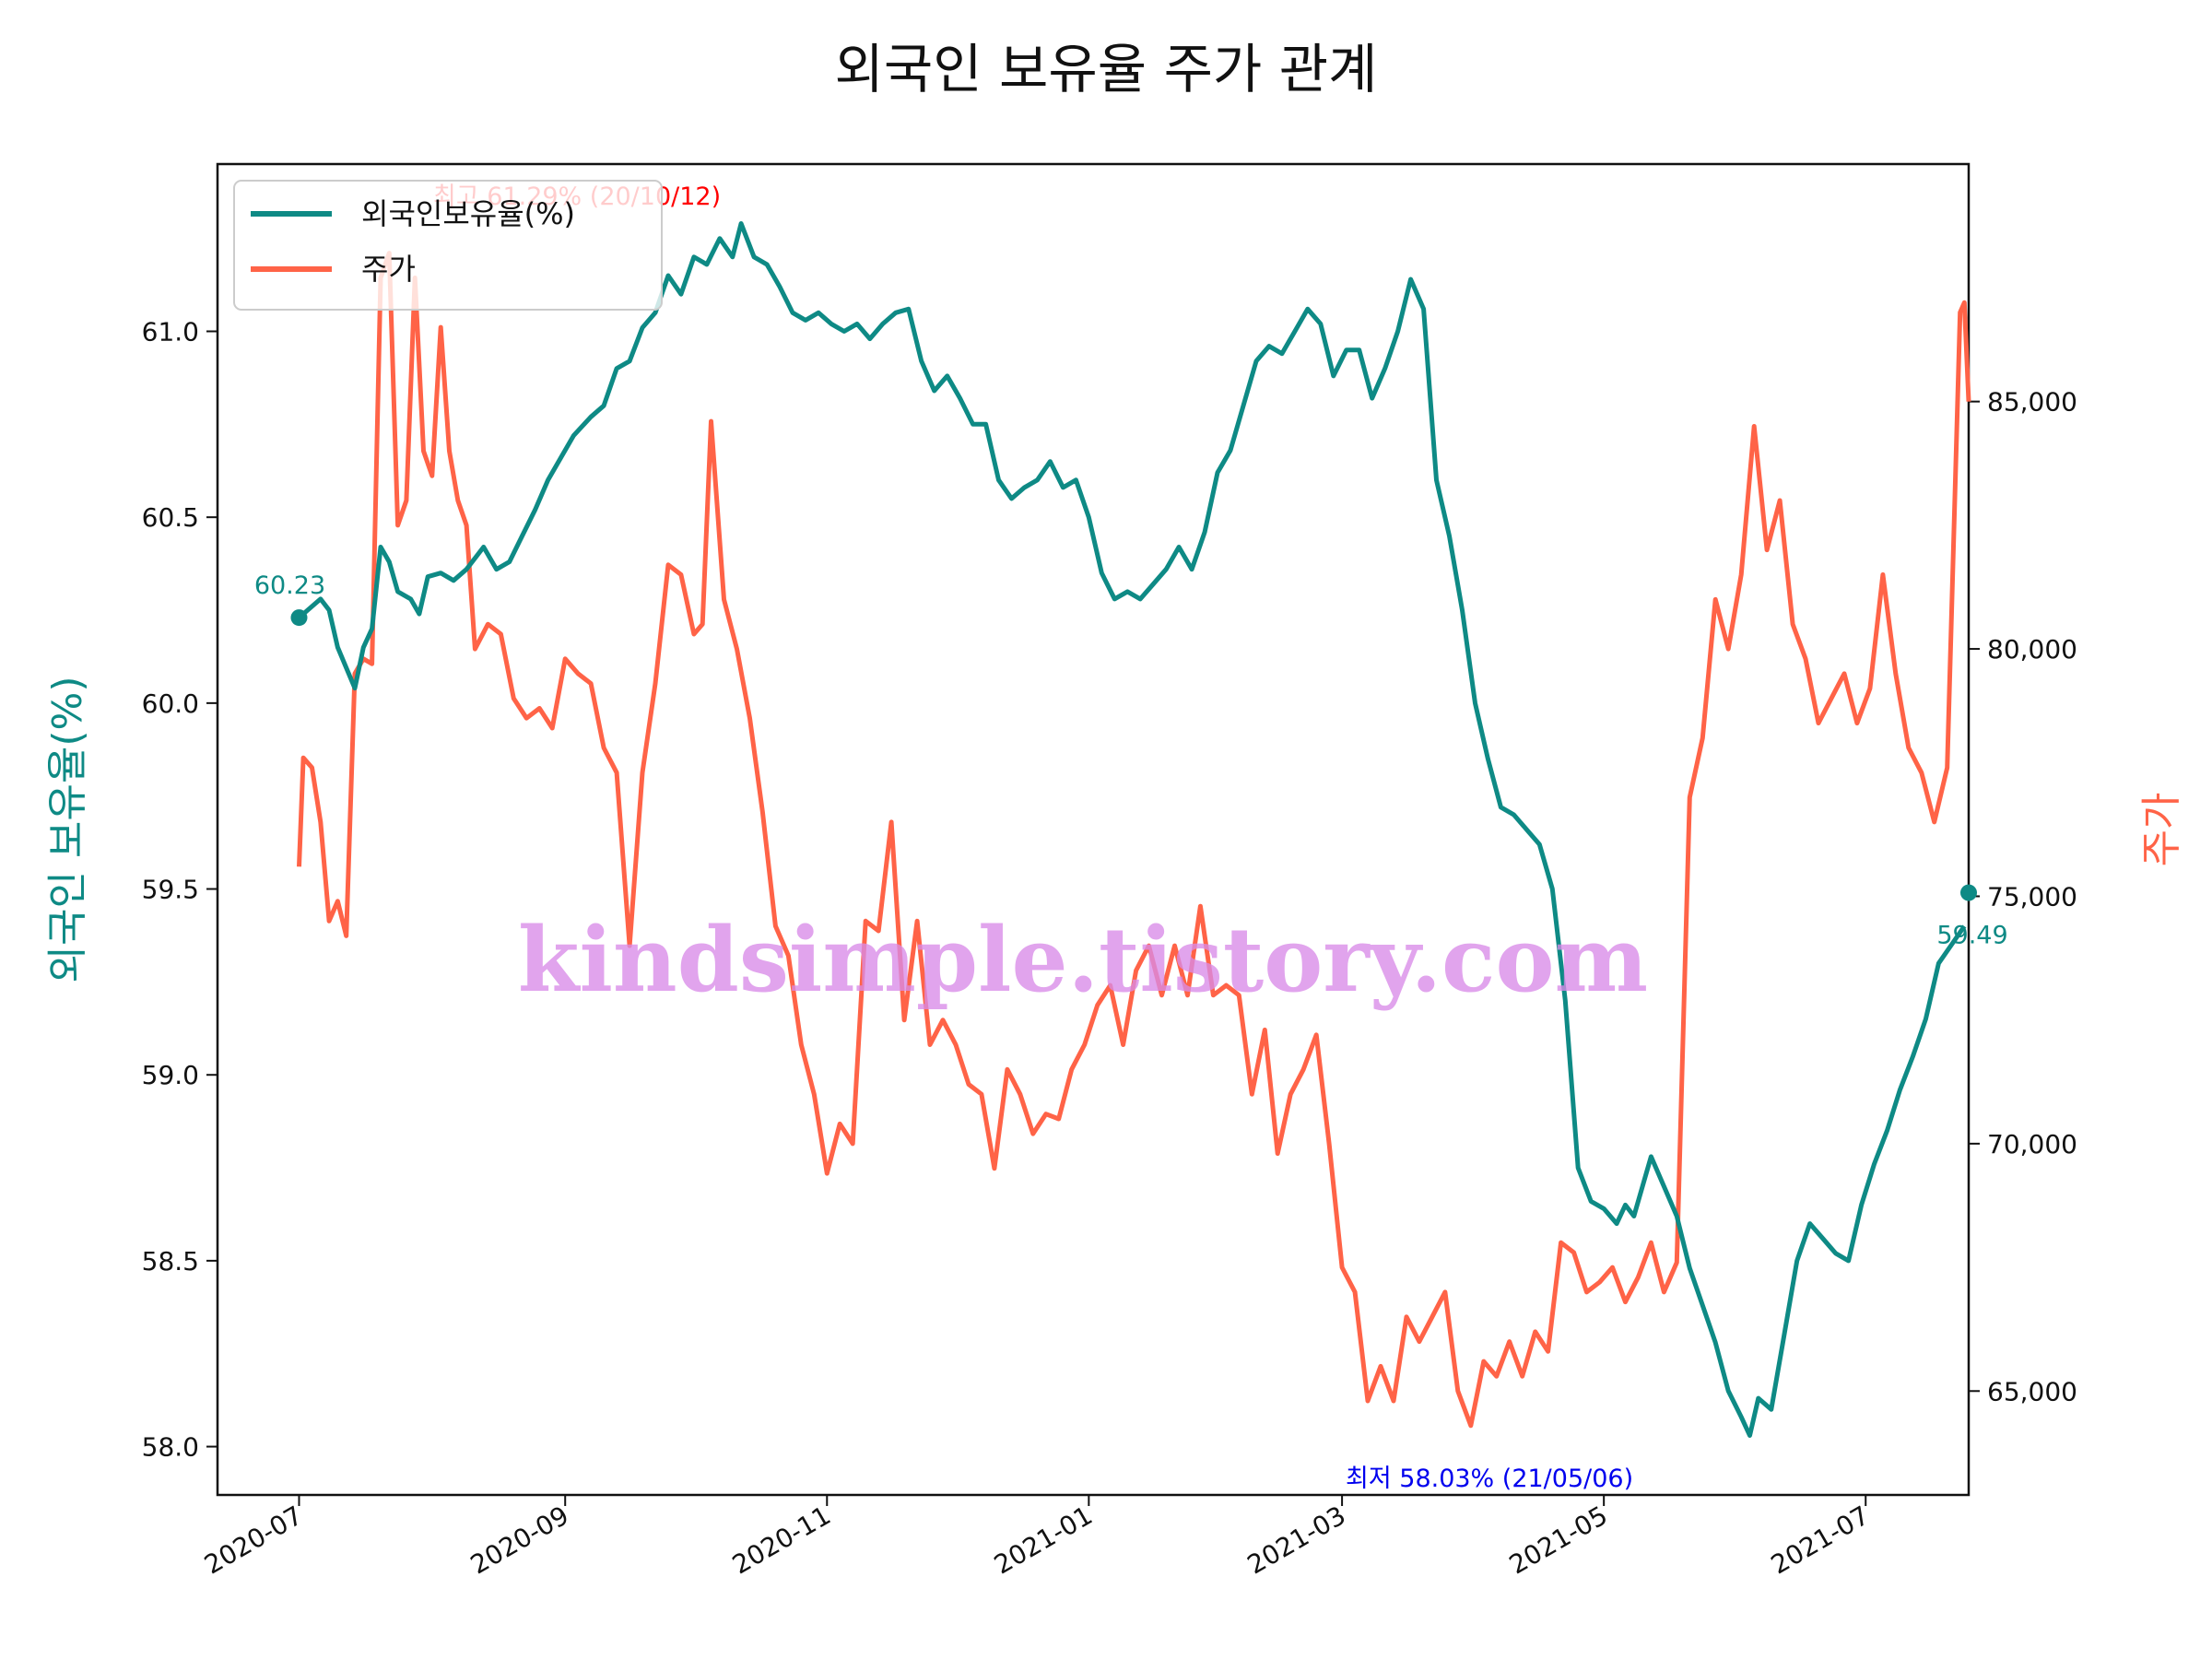 The height and width of the screenshot is (1659, 2212). What do you see at coordinates (1489, 1479) in the screenshot?
I see `min-annotation: 최저 58.03% (21/05/06)` at bounding box center [1489, 1479].